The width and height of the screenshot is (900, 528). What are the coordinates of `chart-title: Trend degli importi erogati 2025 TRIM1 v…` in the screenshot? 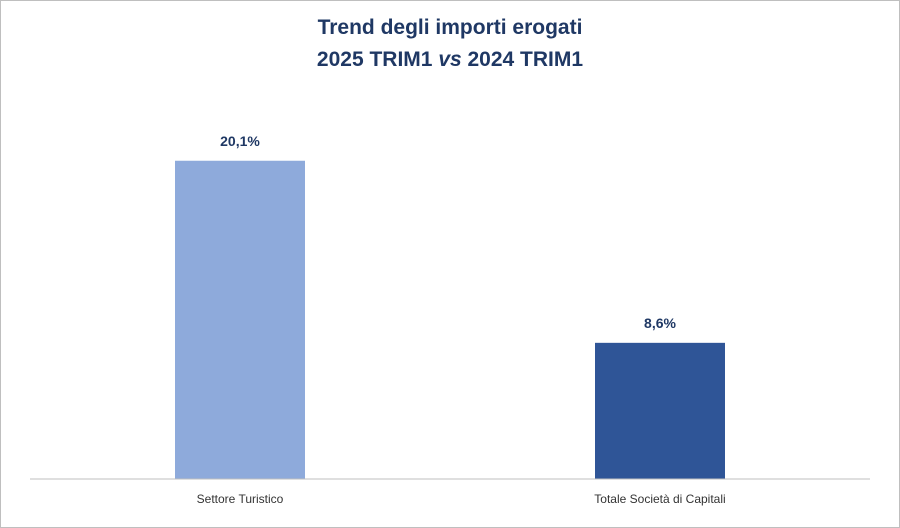 It's located at (450, 44).